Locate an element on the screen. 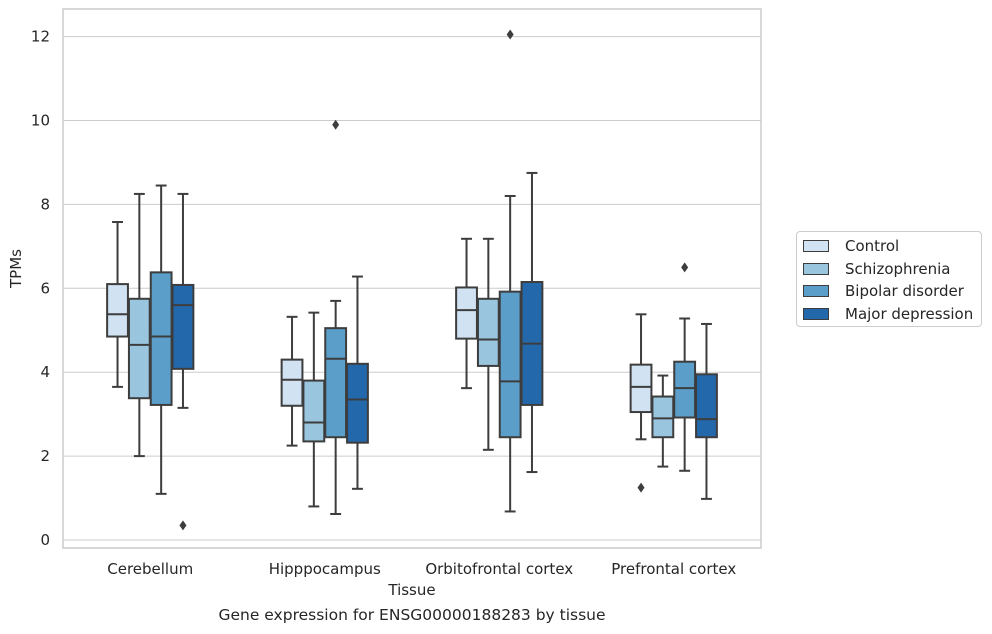 The width and height of the screenshot is (992, 634). legend-item: Bipolar disorder is located at coordinates (883, 291).